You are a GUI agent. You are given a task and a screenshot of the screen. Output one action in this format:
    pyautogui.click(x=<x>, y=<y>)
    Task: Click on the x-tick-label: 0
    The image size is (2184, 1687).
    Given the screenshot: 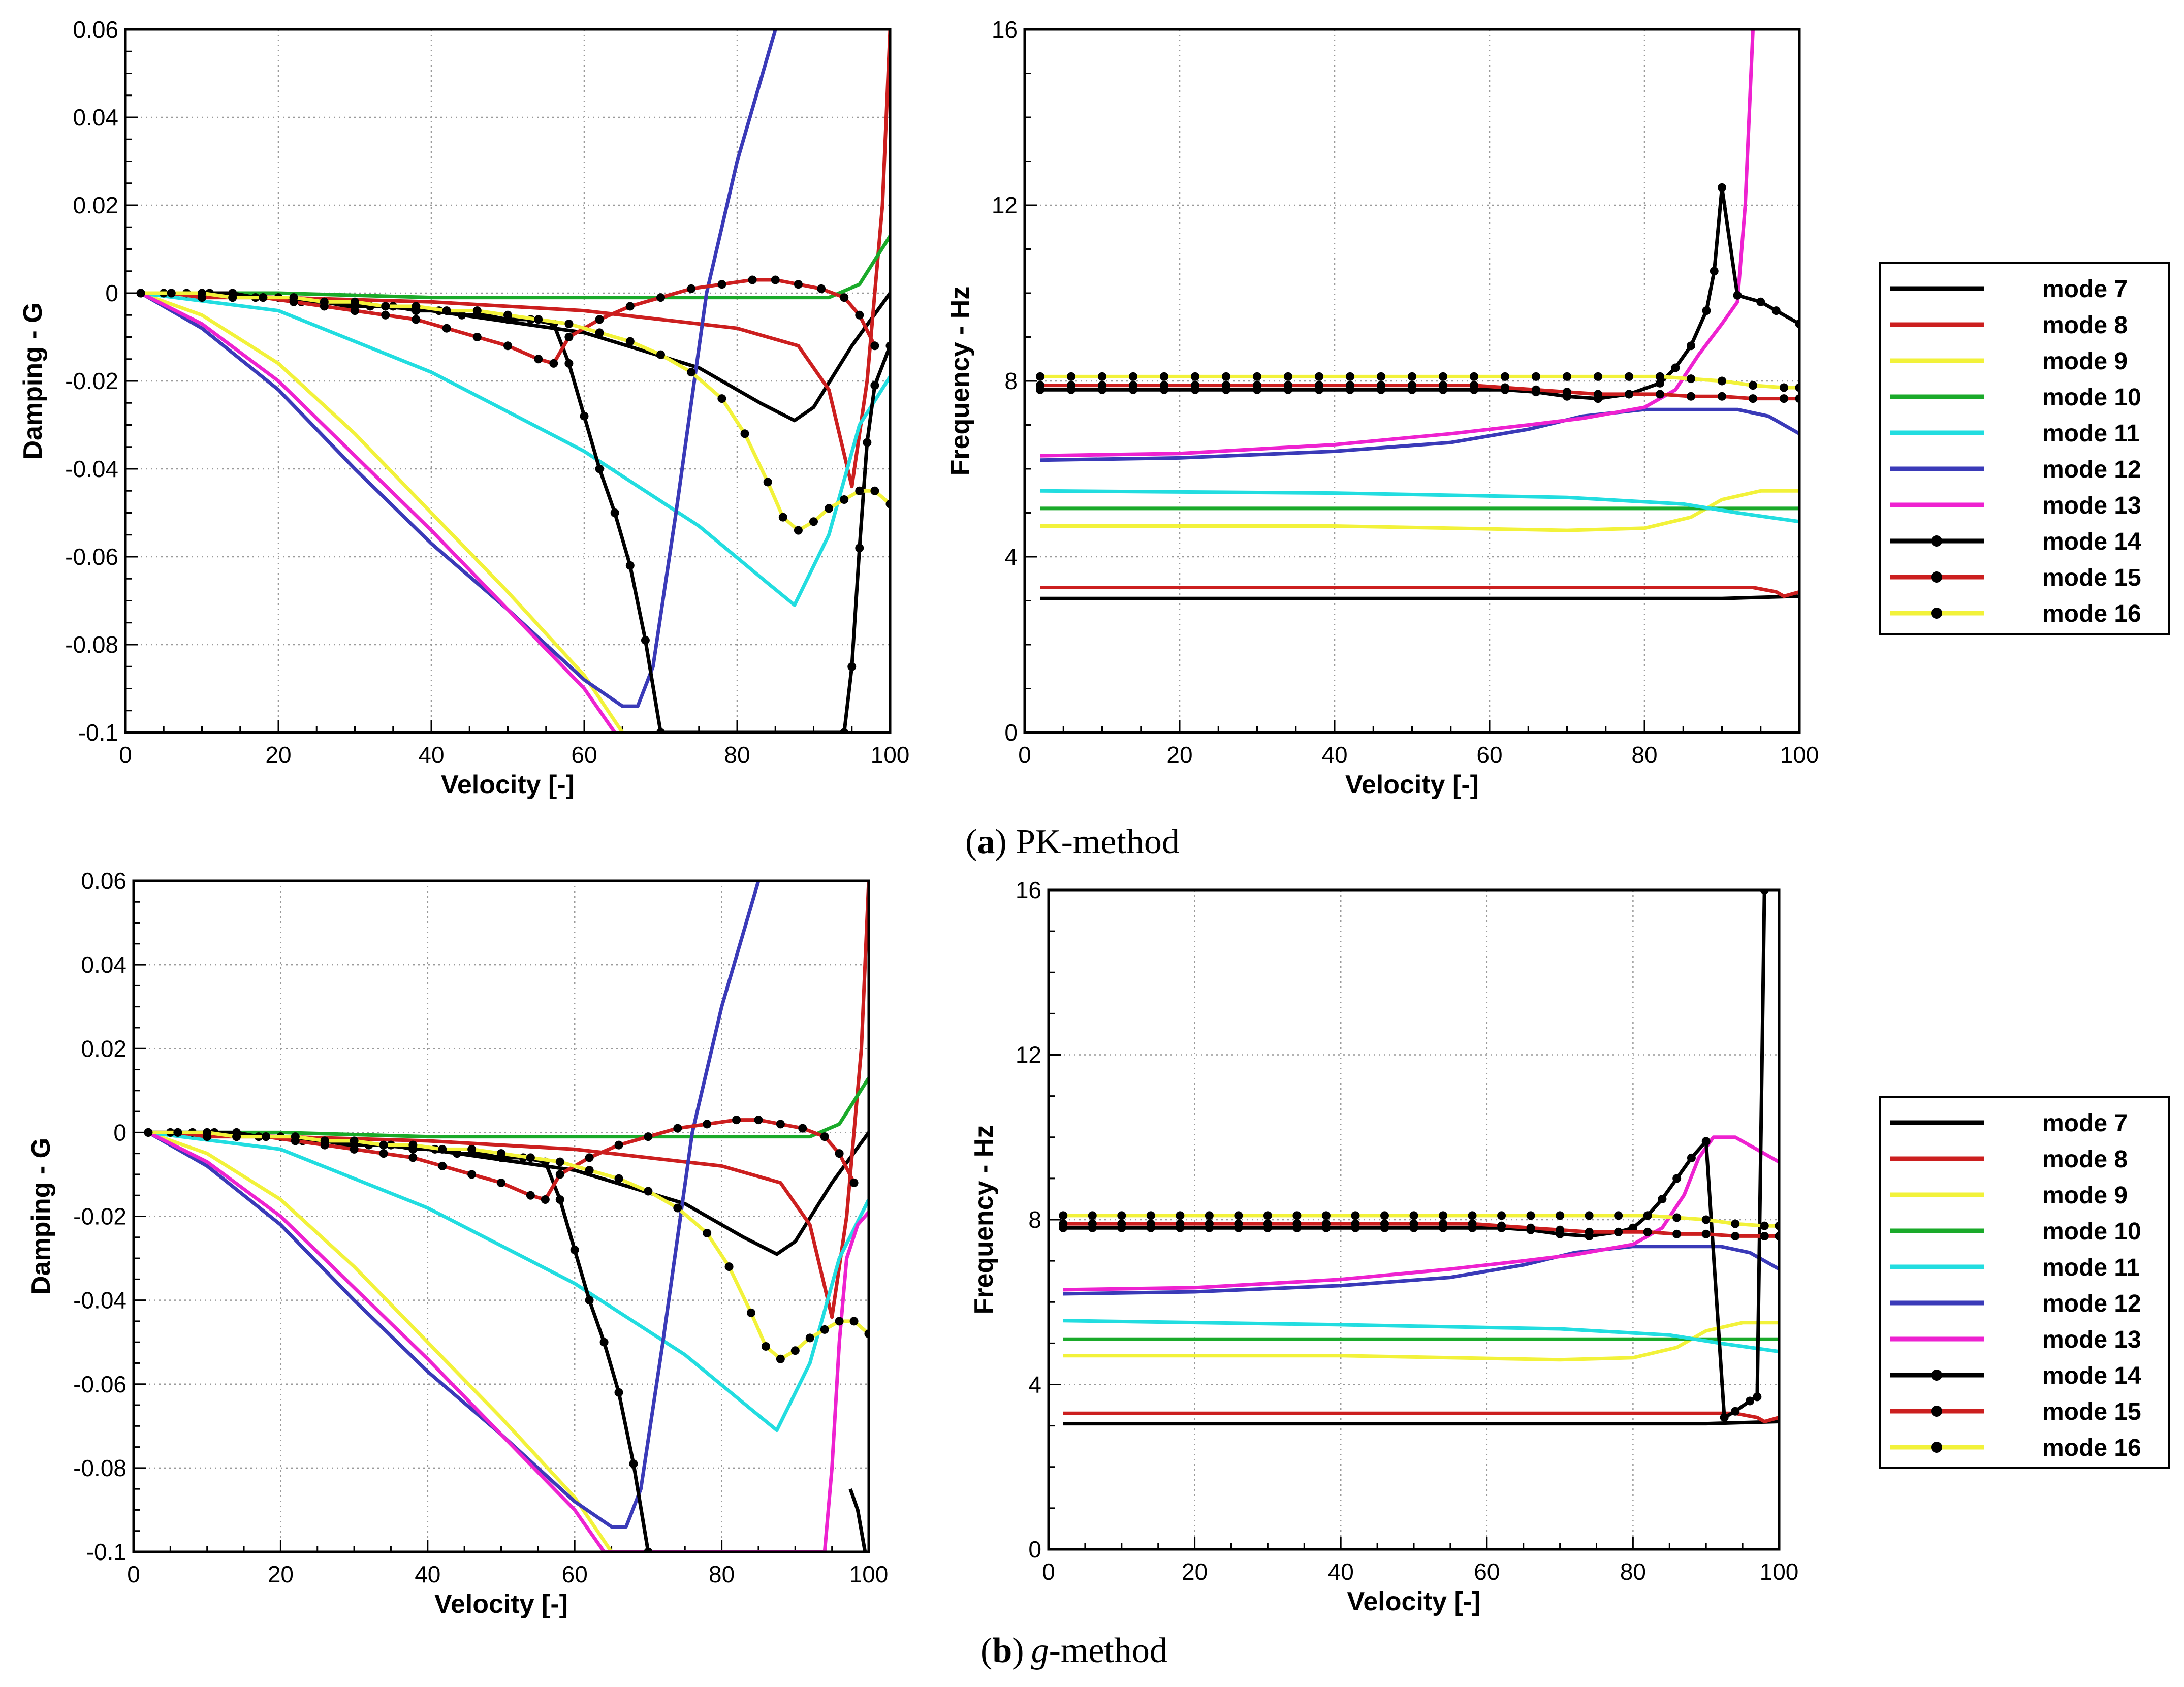 What is the action you would take?
    pyautogui.click(x=125, y=755)
    